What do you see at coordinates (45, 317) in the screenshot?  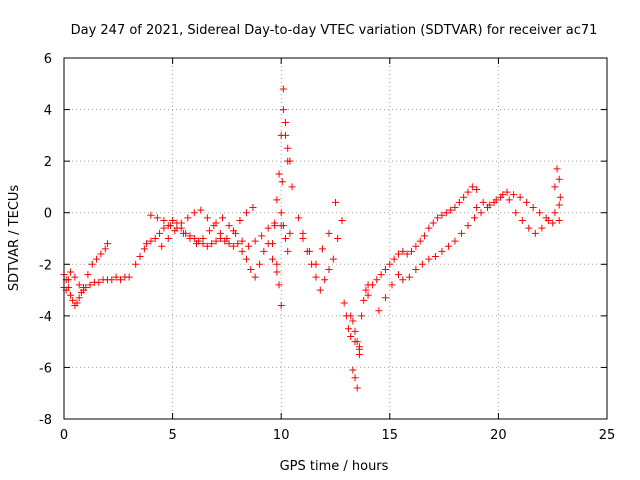 I see `y-tick-label: -4` at bounding box center [45, 317].